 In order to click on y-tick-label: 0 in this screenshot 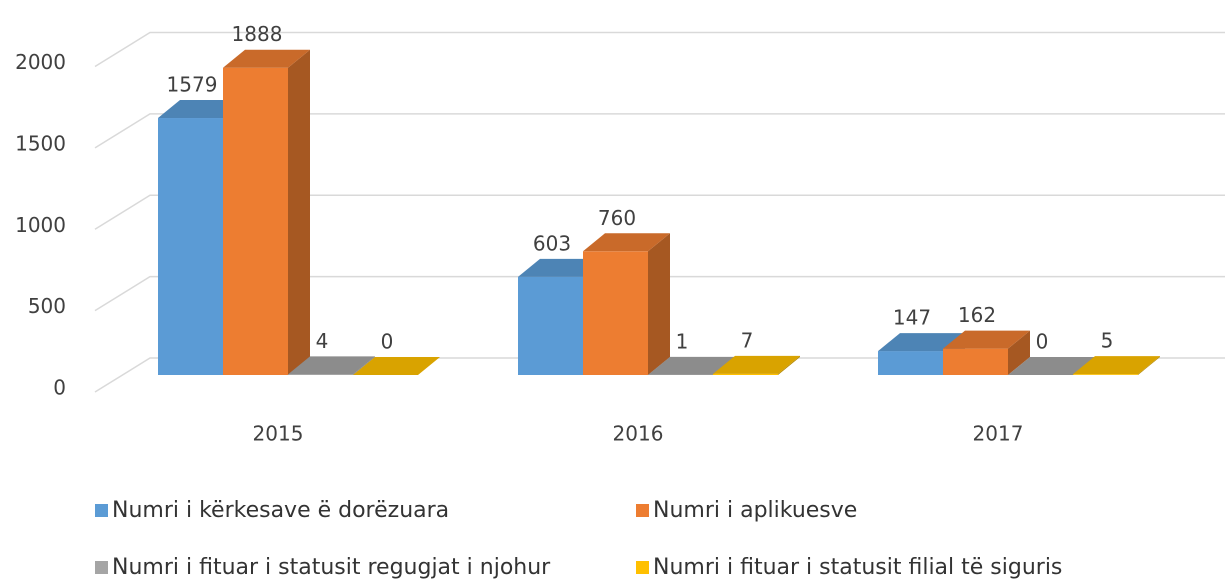, I will do `click(59, 388)`.